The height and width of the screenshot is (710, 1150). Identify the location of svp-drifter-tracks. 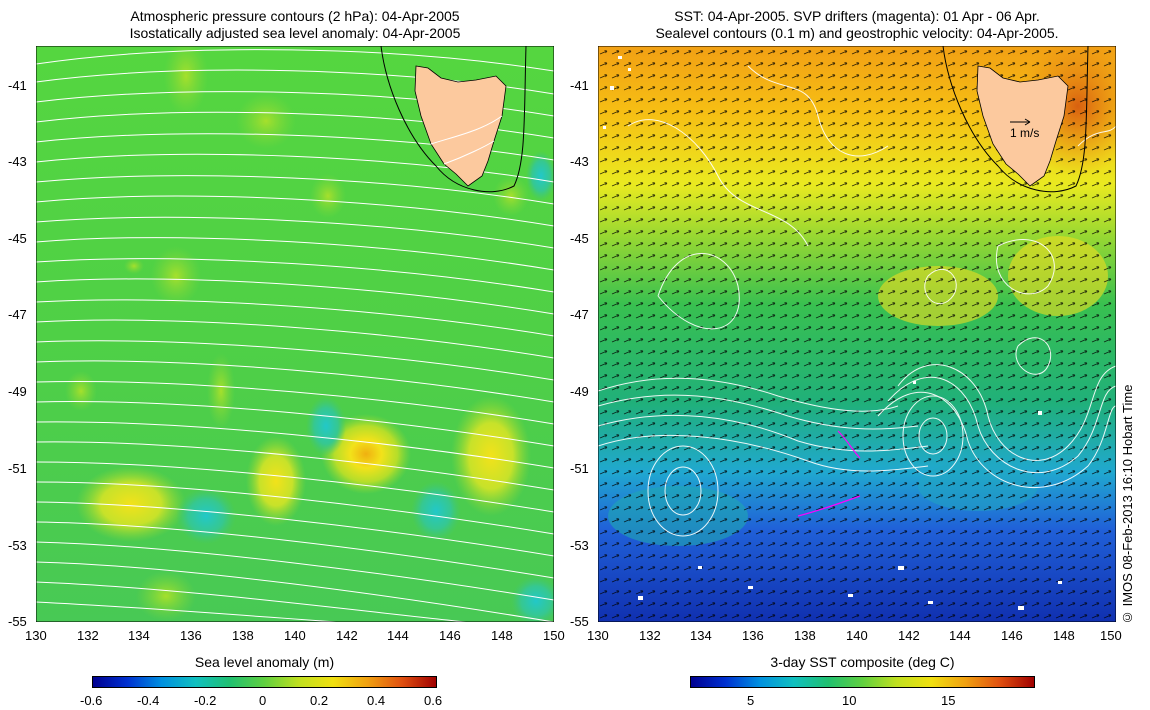
(829, 473).